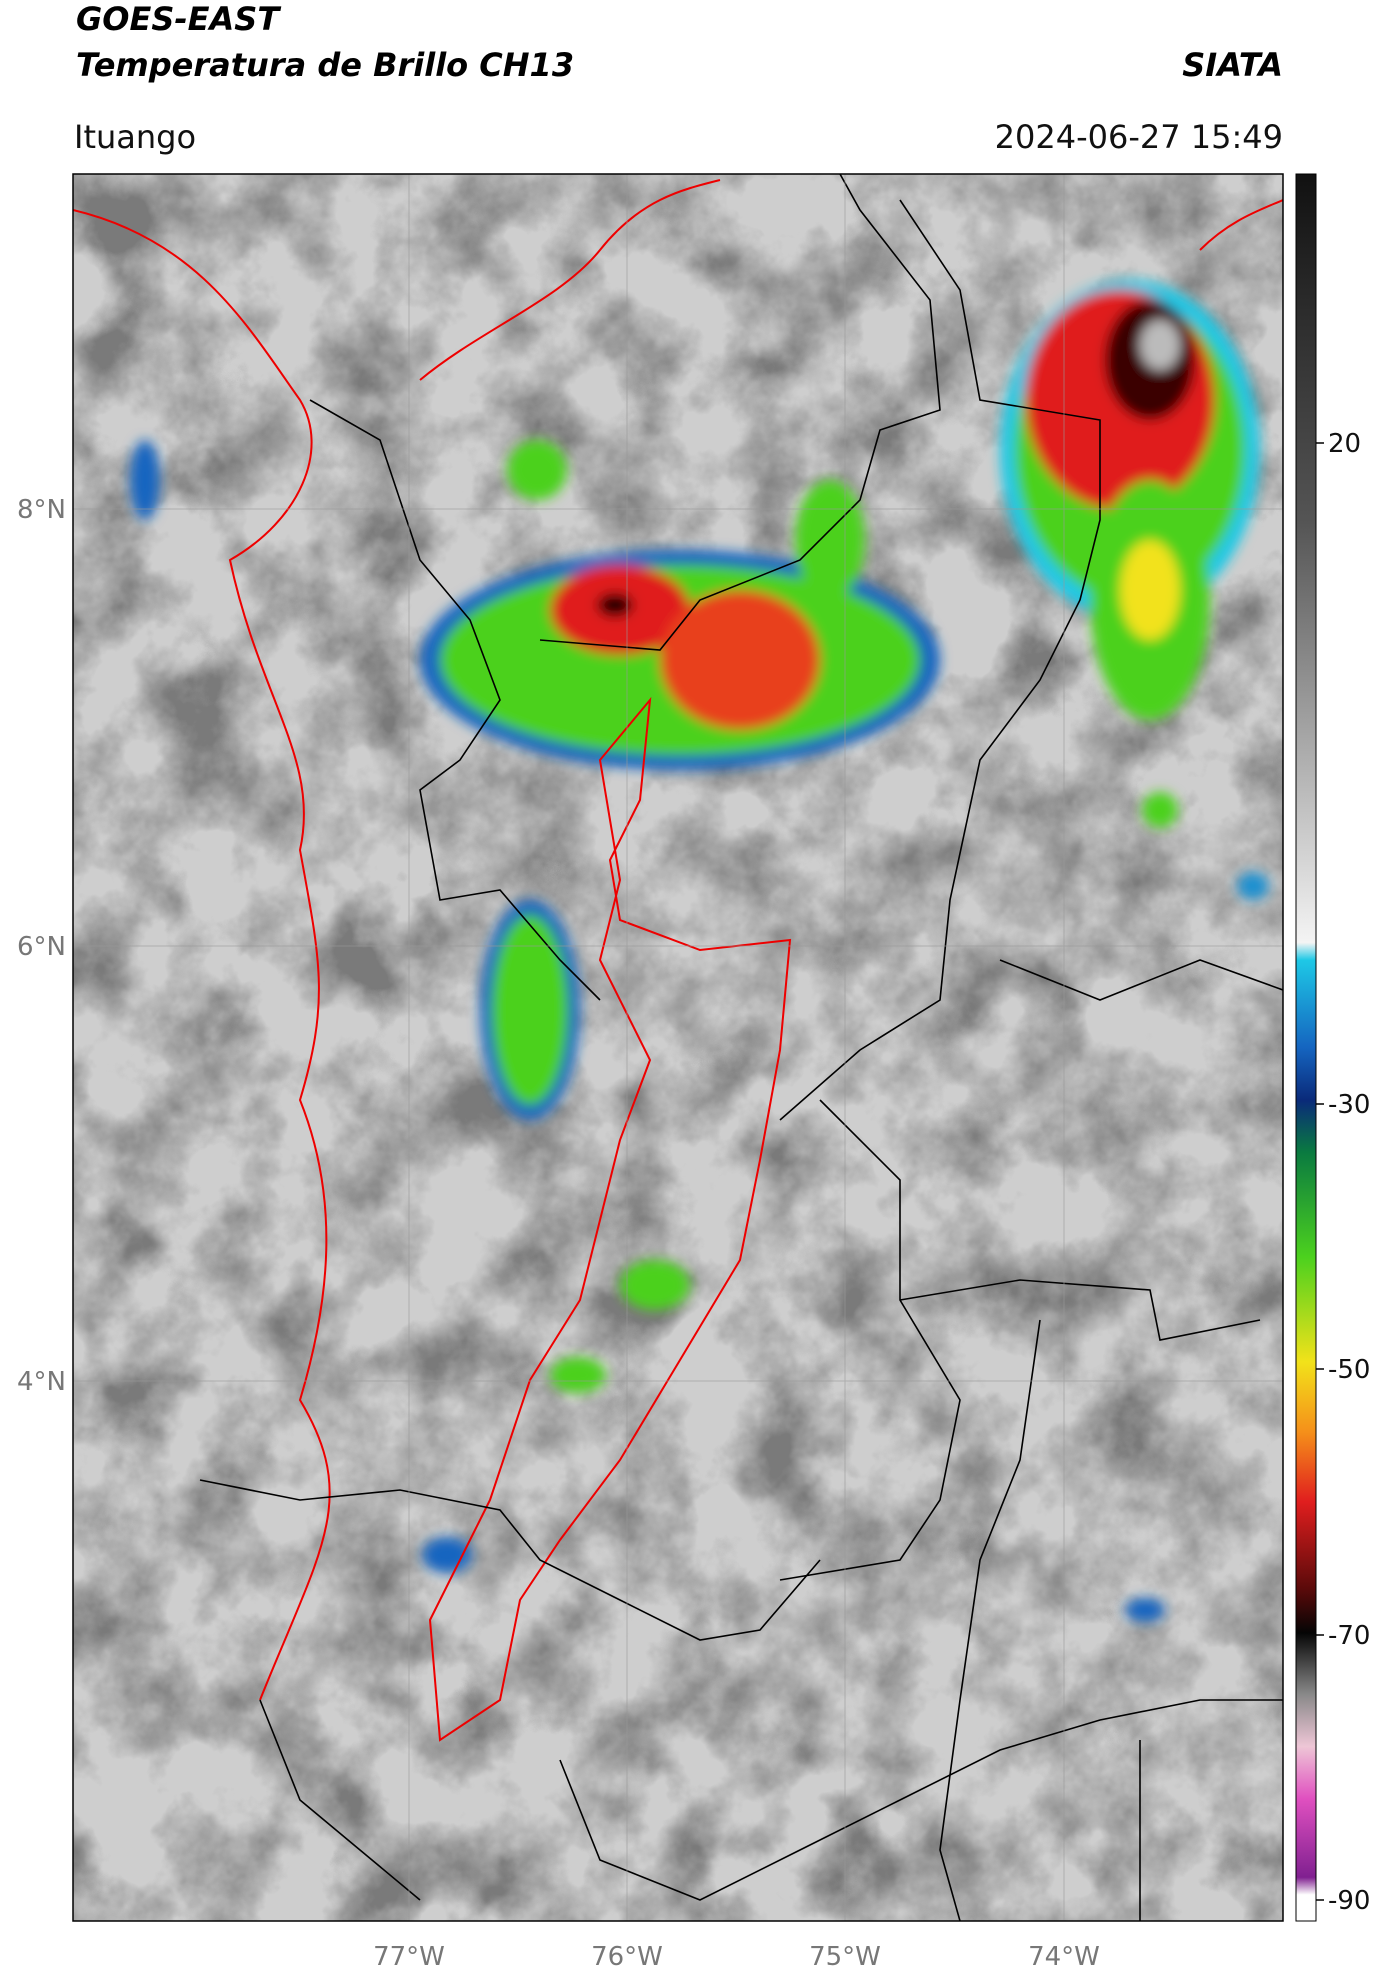 The height and width of the screenshot is (1981, 1384). I want to click on subtitle: Temperatura de Brillo CH13, so click(325, 65).